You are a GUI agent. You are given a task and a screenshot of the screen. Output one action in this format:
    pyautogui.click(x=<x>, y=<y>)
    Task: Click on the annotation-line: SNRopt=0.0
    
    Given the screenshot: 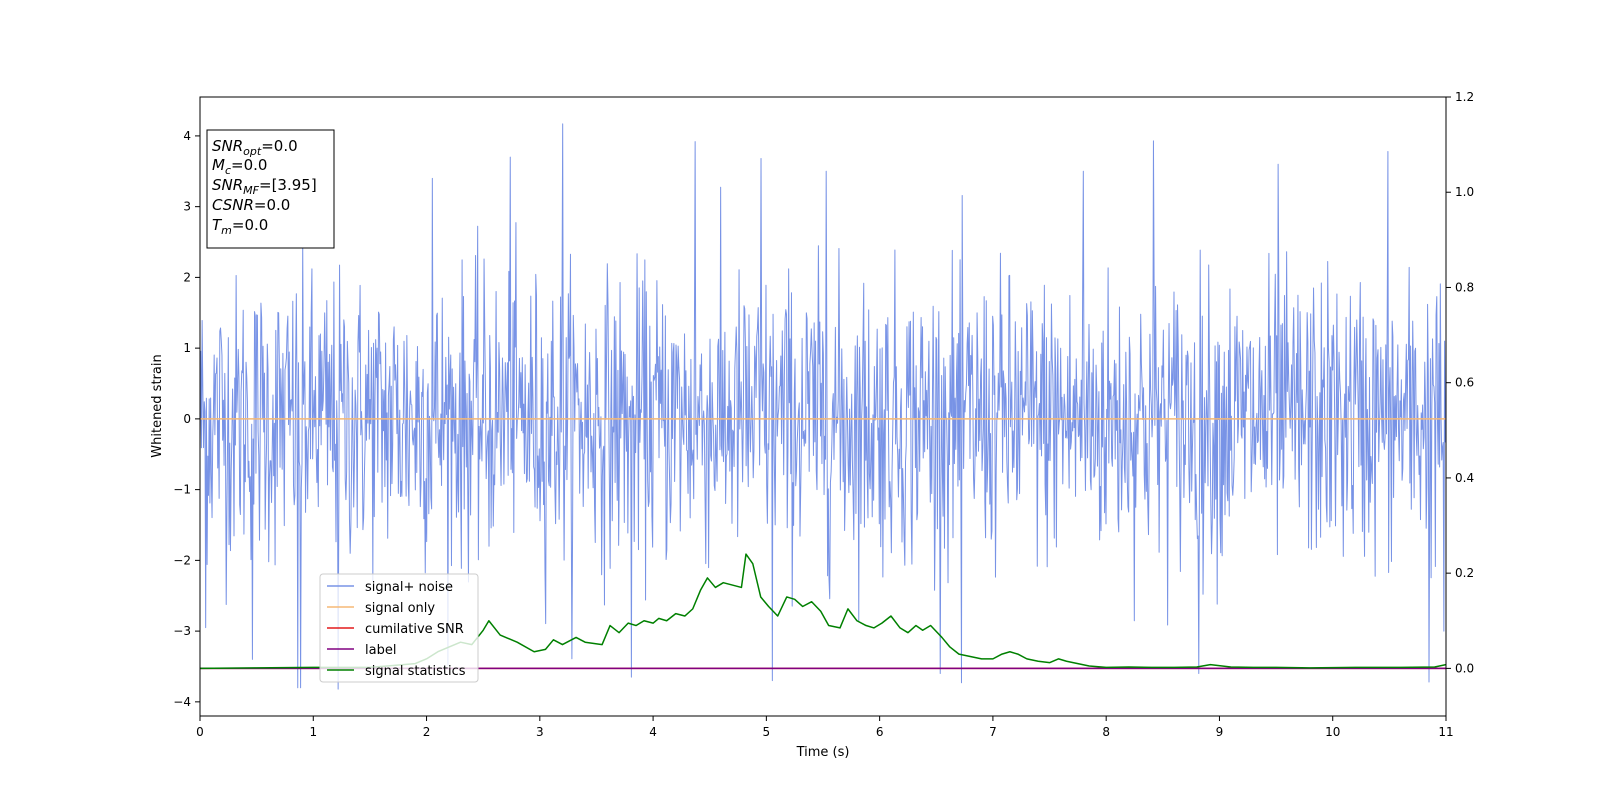 What is the action you would take?
    pyautogui.click(x=255, y=147)
    